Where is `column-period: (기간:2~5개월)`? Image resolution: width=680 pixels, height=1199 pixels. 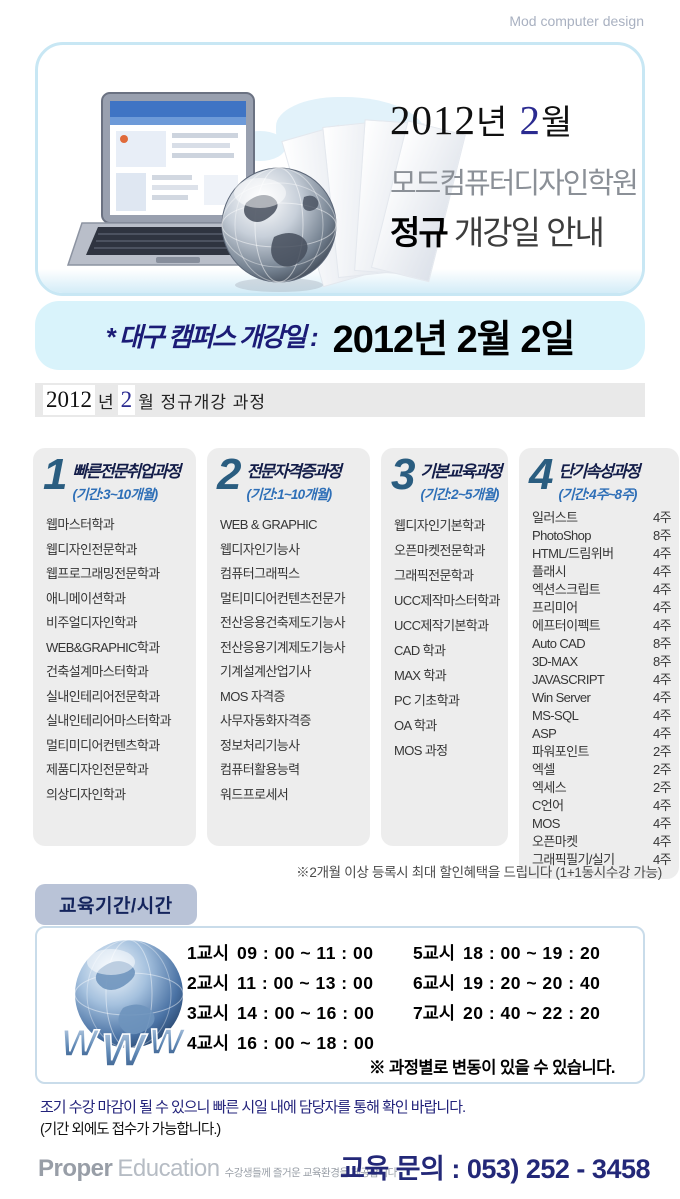 column-period: (기간:2~5개월) is located at coordinates (459, 494).